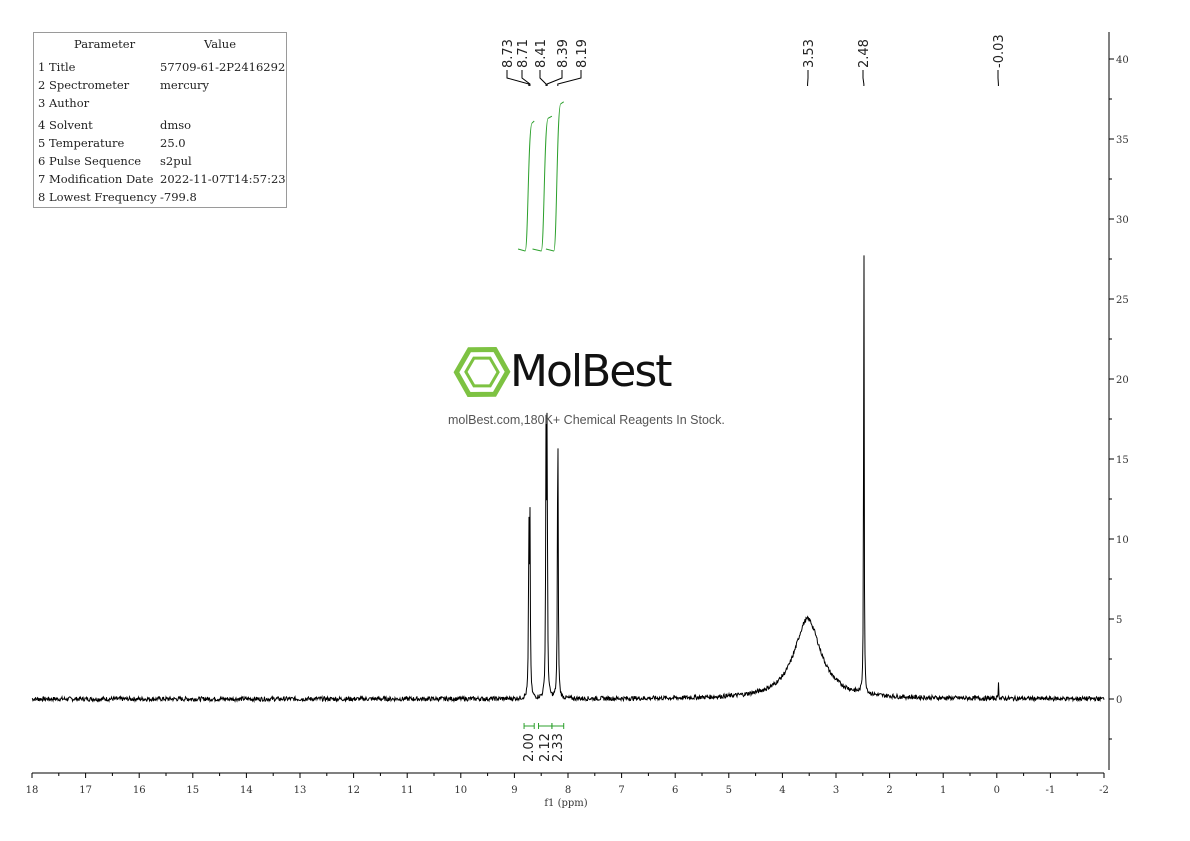  I want to click on x-tick-label: 14, so click(246, 790).